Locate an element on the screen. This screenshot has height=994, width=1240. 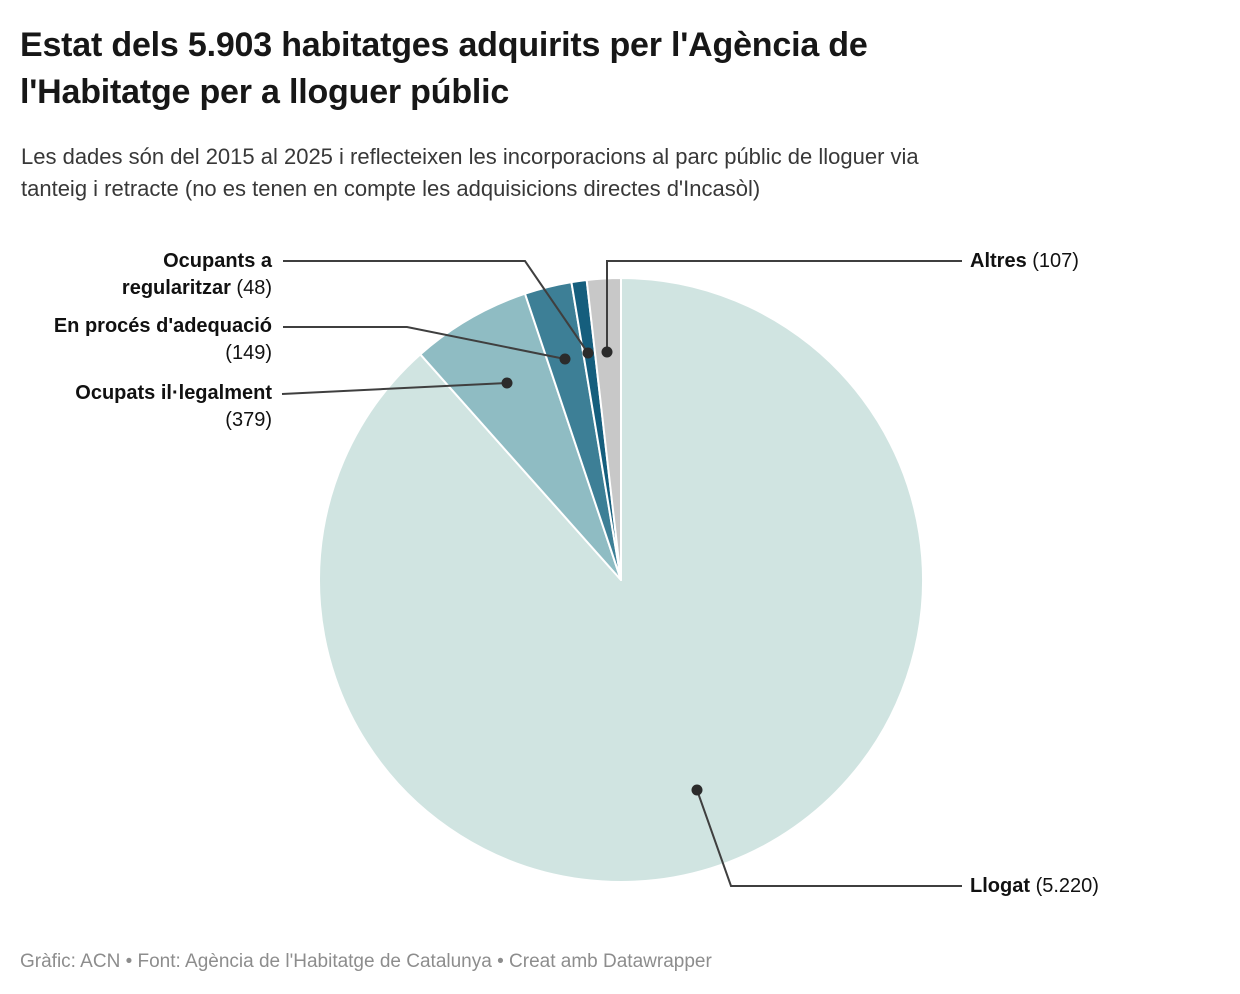
label-ocupats-illegalment: Ocupats il·legalment (379) is located at coordinates (173, 407).